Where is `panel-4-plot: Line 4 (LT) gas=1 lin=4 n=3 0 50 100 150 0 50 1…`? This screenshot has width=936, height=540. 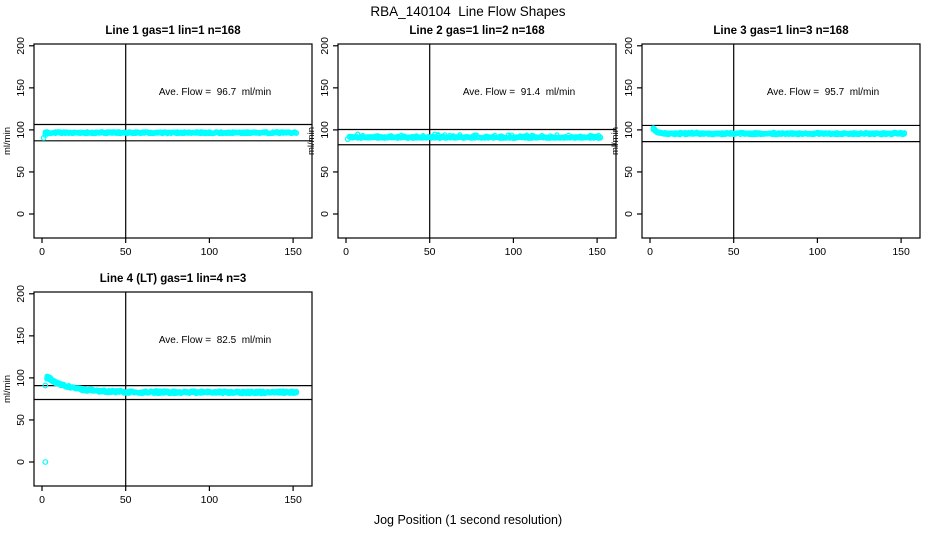 panel-4-plot: Line 4 (LT) gas=1 lin=4 n=3 0 50 100 150 0 50 1… is located at coordinates (157, 389).